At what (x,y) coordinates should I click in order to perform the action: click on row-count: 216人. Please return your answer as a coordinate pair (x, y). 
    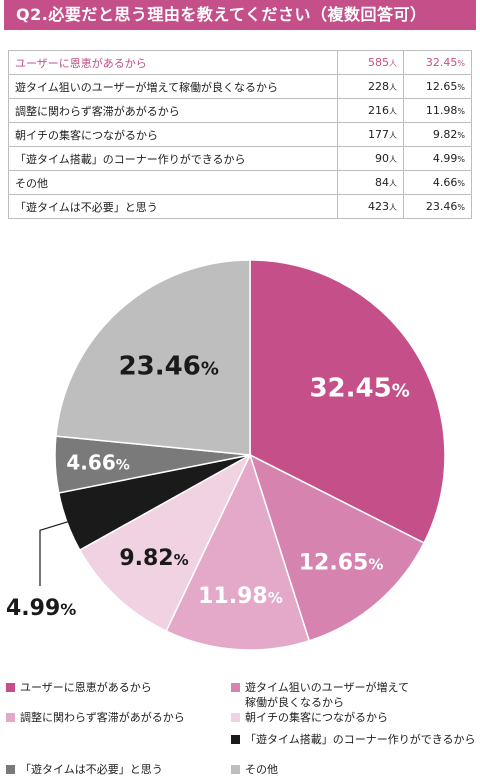
    Looking at the image, I should click on (370, 110).